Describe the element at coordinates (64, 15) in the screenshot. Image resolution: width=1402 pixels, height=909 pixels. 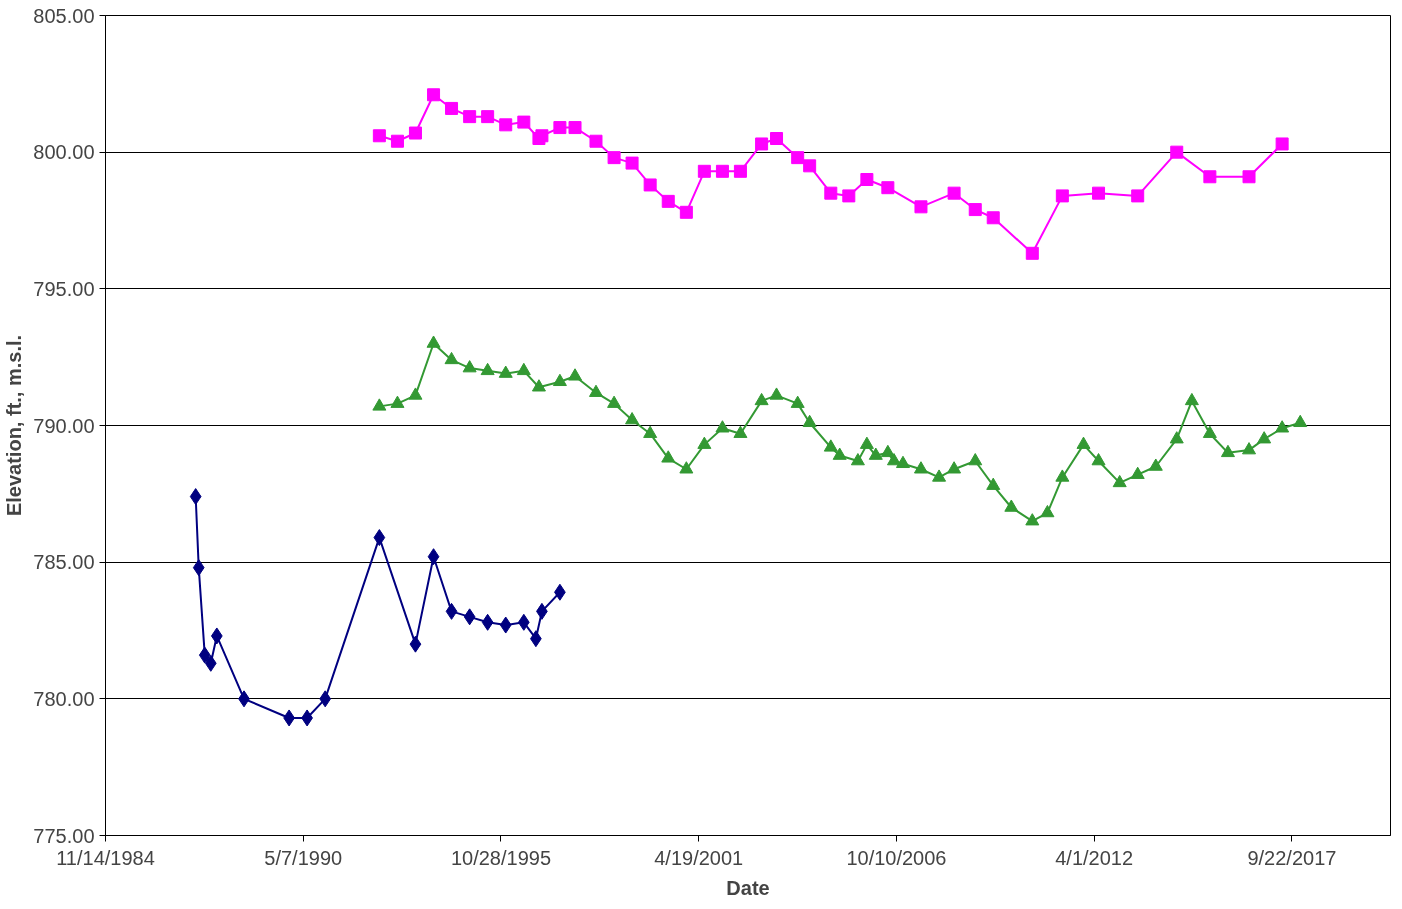
I see `y-tick-label: 805.00` at that location.